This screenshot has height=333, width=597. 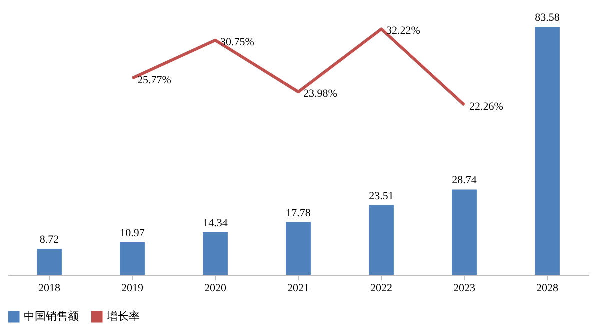 What do you see at coordinates (133, 233) in the screenshot?
I see `data-label: 10.97` at bounding box center [133, 233].